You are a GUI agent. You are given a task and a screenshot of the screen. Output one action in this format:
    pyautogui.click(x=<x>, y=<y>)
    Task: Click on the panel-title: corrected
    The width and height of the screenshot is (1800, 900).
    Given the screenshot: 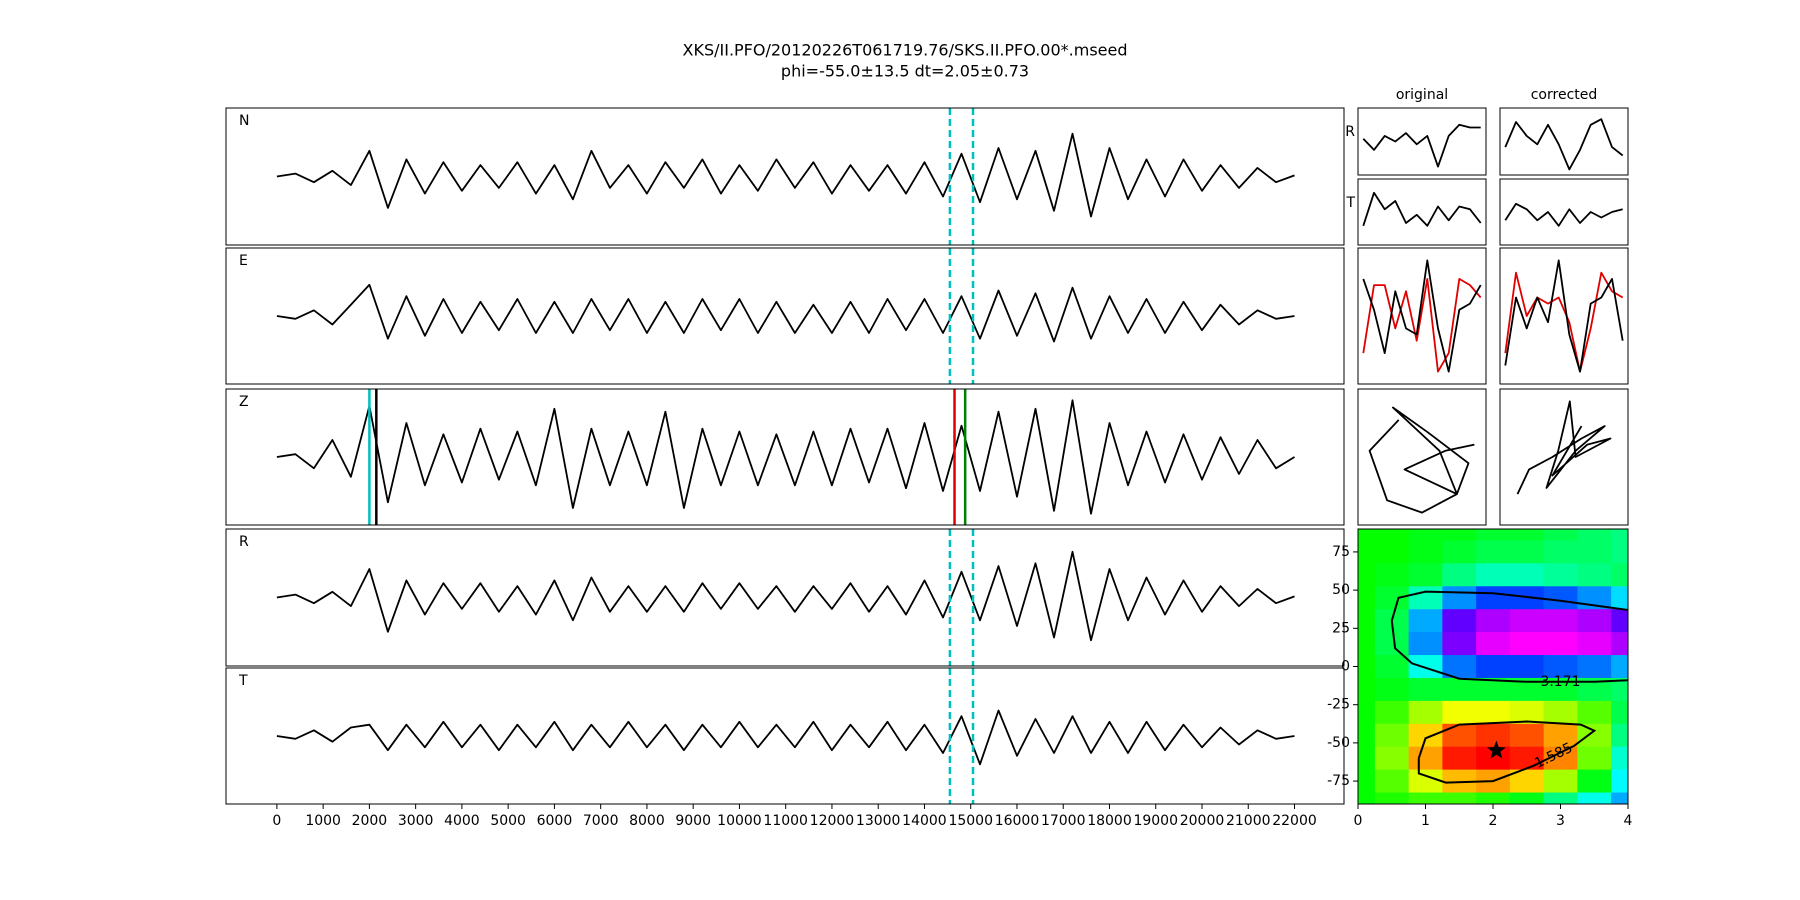 What is the action you would take?
    pyautogui.click(x=1564, y=95)
    